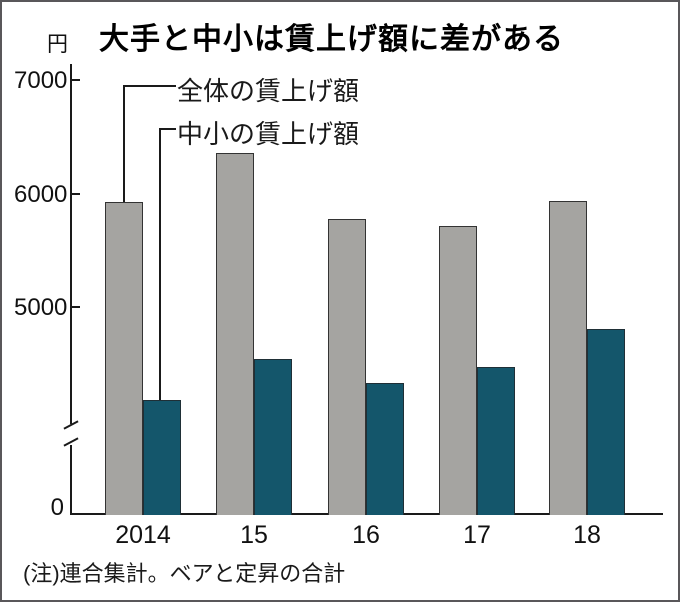 The height and width of the screenshot is (602, 680). What do you see at coordinates (587, 535) in the screenshot?
I see `x-axis-label-18: 18` at bounding box center [587, 535].